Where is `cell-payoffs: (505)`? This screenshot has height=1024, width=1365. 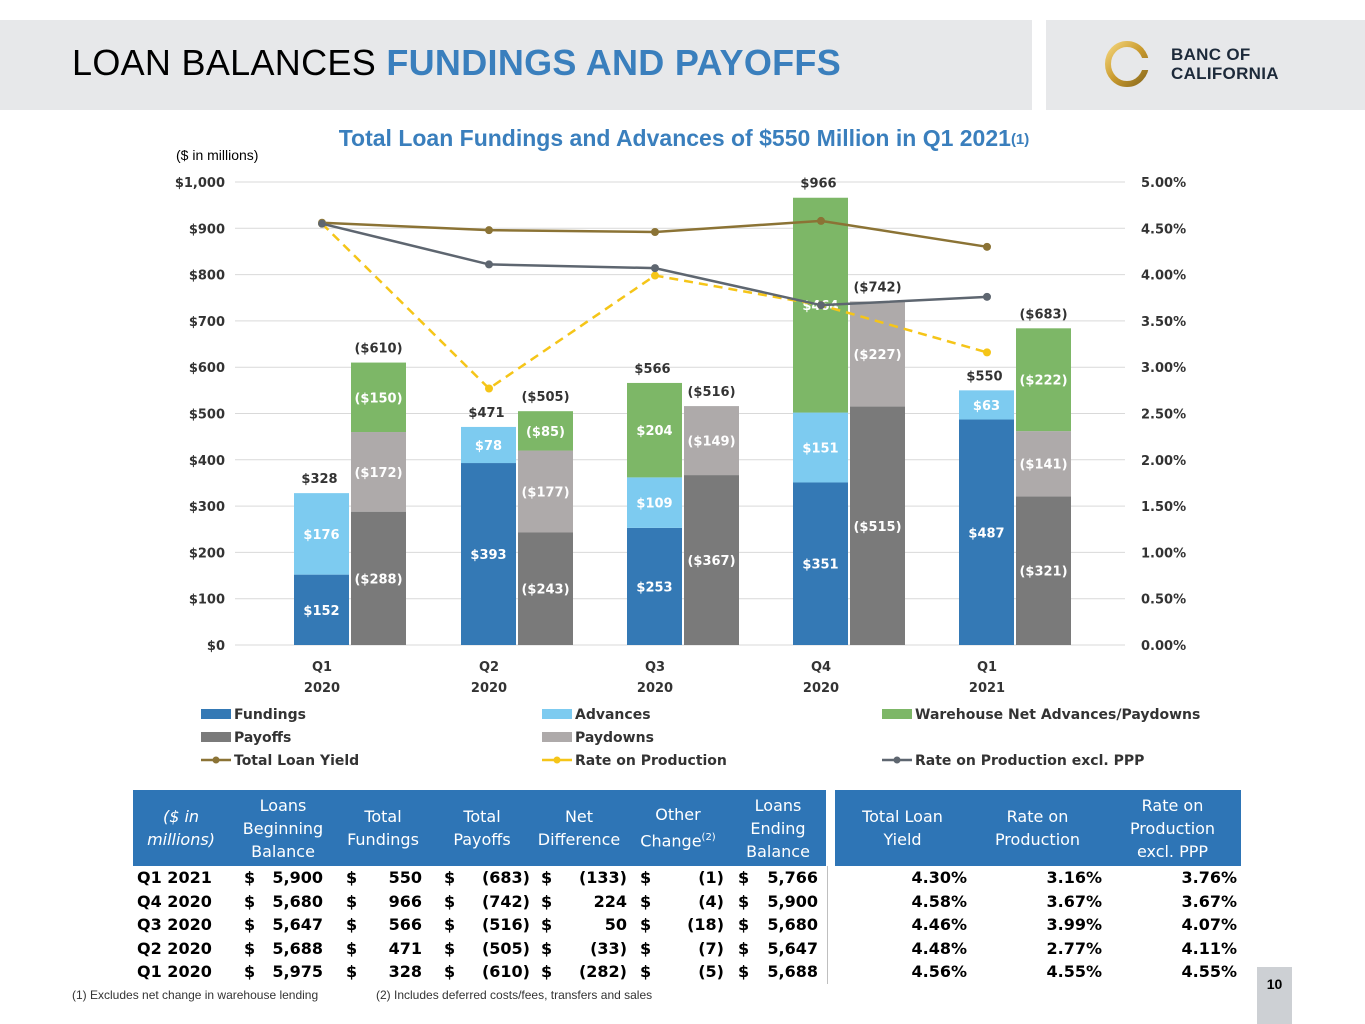
cell-payoffs: (505) is located at coordinates (505, 948).